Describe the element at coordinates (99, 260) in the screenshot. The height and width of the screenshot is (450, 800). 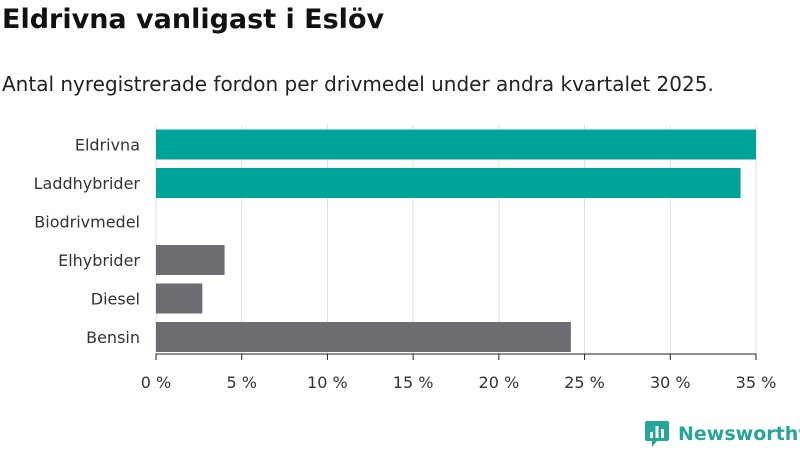
I see `category-label: Elhybrider` at that location.